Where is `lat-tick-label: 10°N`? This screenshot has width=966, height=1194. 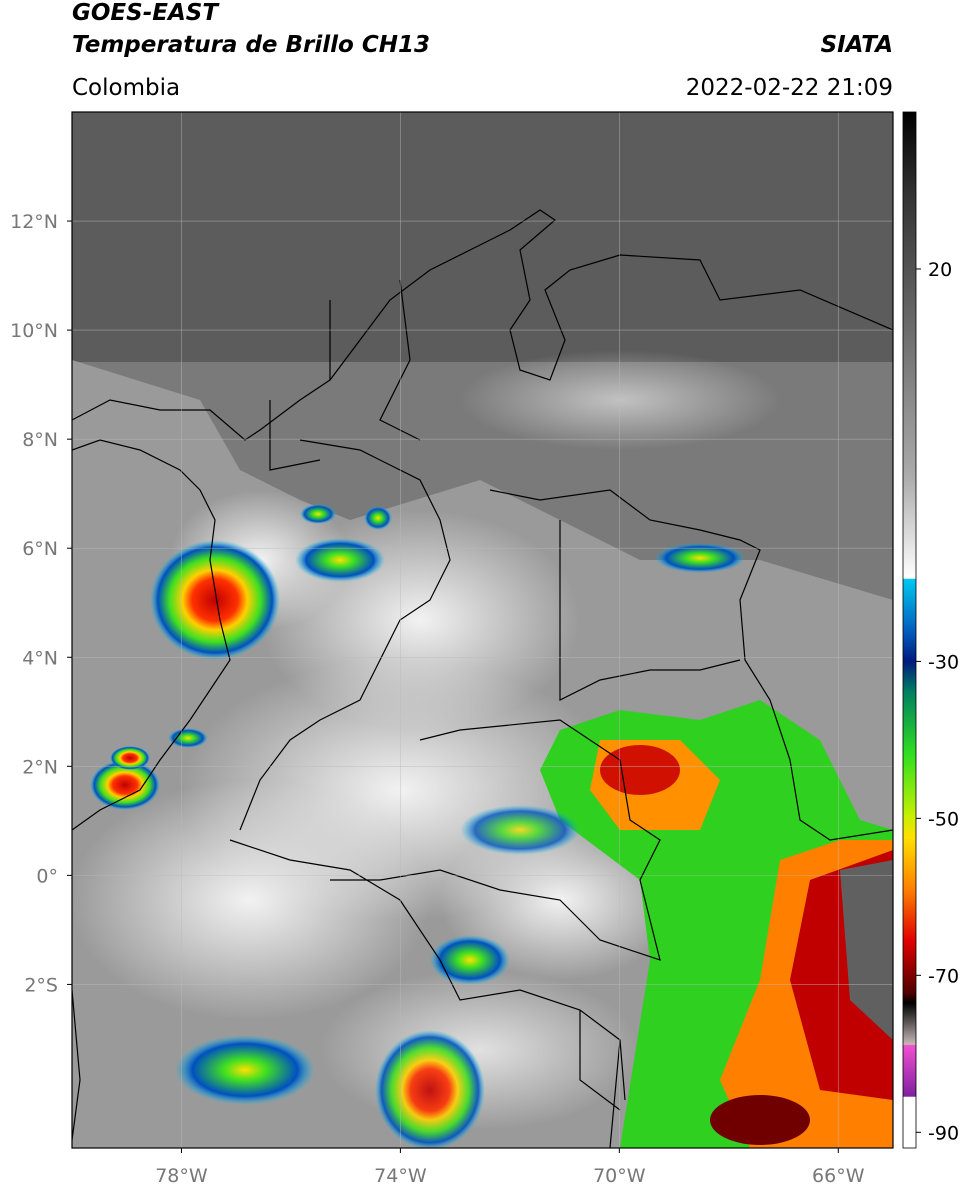 lat-tick-label: 10°N is located at coordinates (34, 331).